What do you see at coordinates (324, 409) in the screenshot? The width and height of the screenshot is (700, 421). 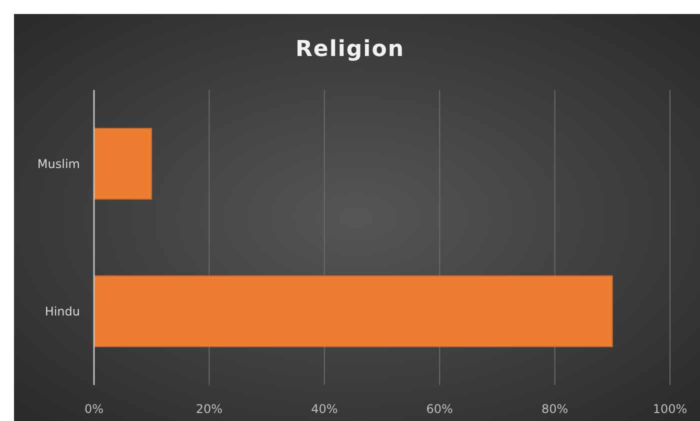 I see `x-tick-label: 40%` at bounding box center [324, 409].